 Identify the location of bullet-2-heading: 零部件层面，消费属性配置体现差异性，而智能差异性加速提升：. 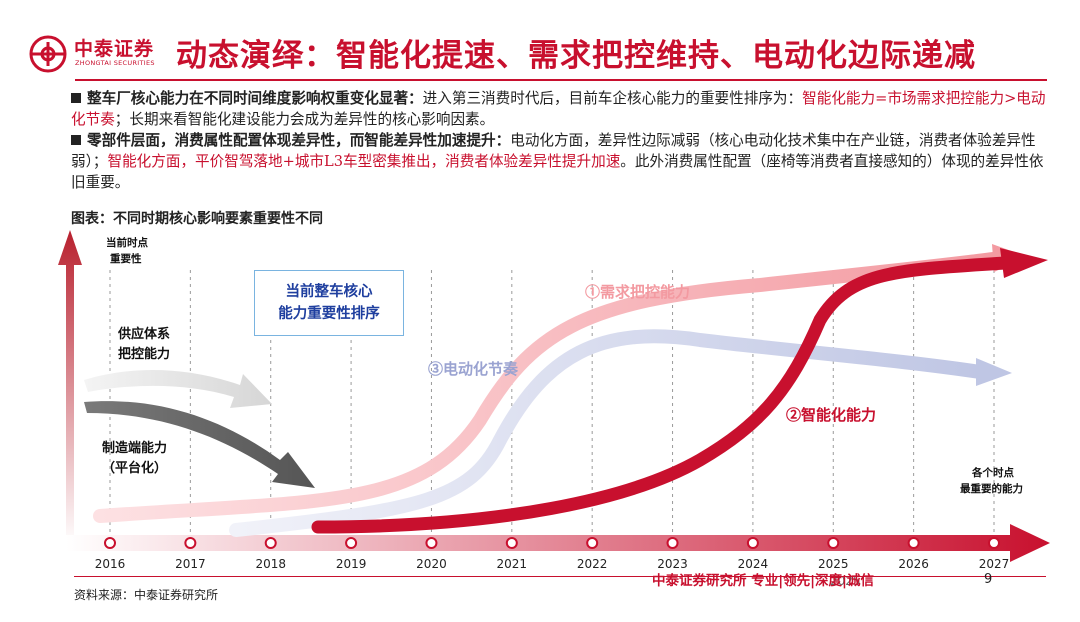
(299, 140).